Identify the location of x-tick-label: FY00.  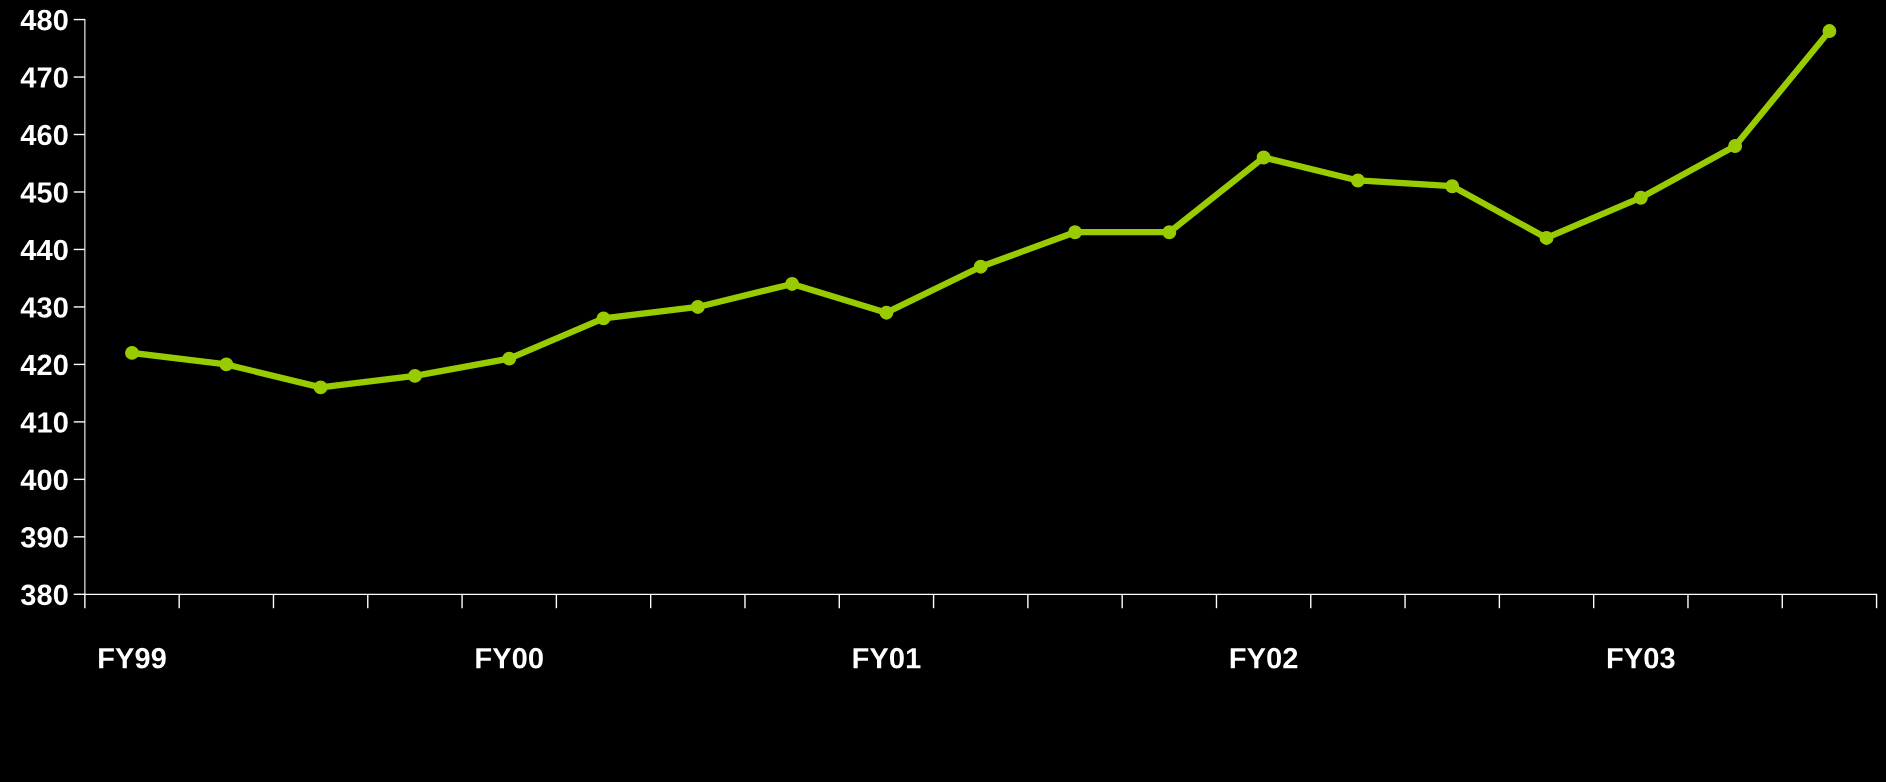
(509, 658).